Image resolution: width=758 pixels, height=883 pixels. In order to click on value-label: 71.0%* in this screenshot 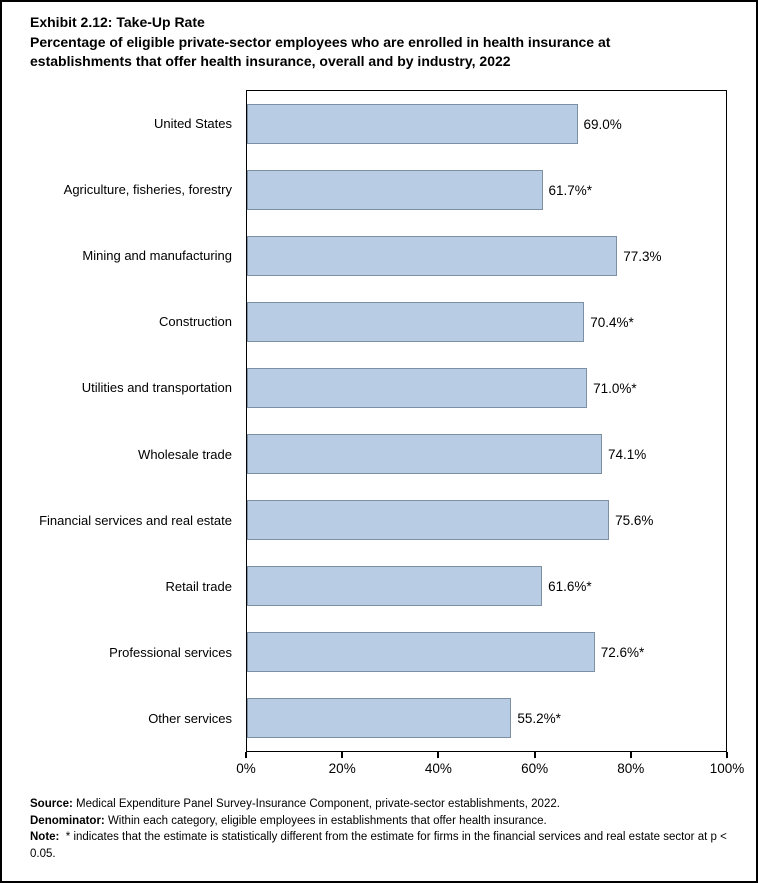, I will do `click(615, 388)`.